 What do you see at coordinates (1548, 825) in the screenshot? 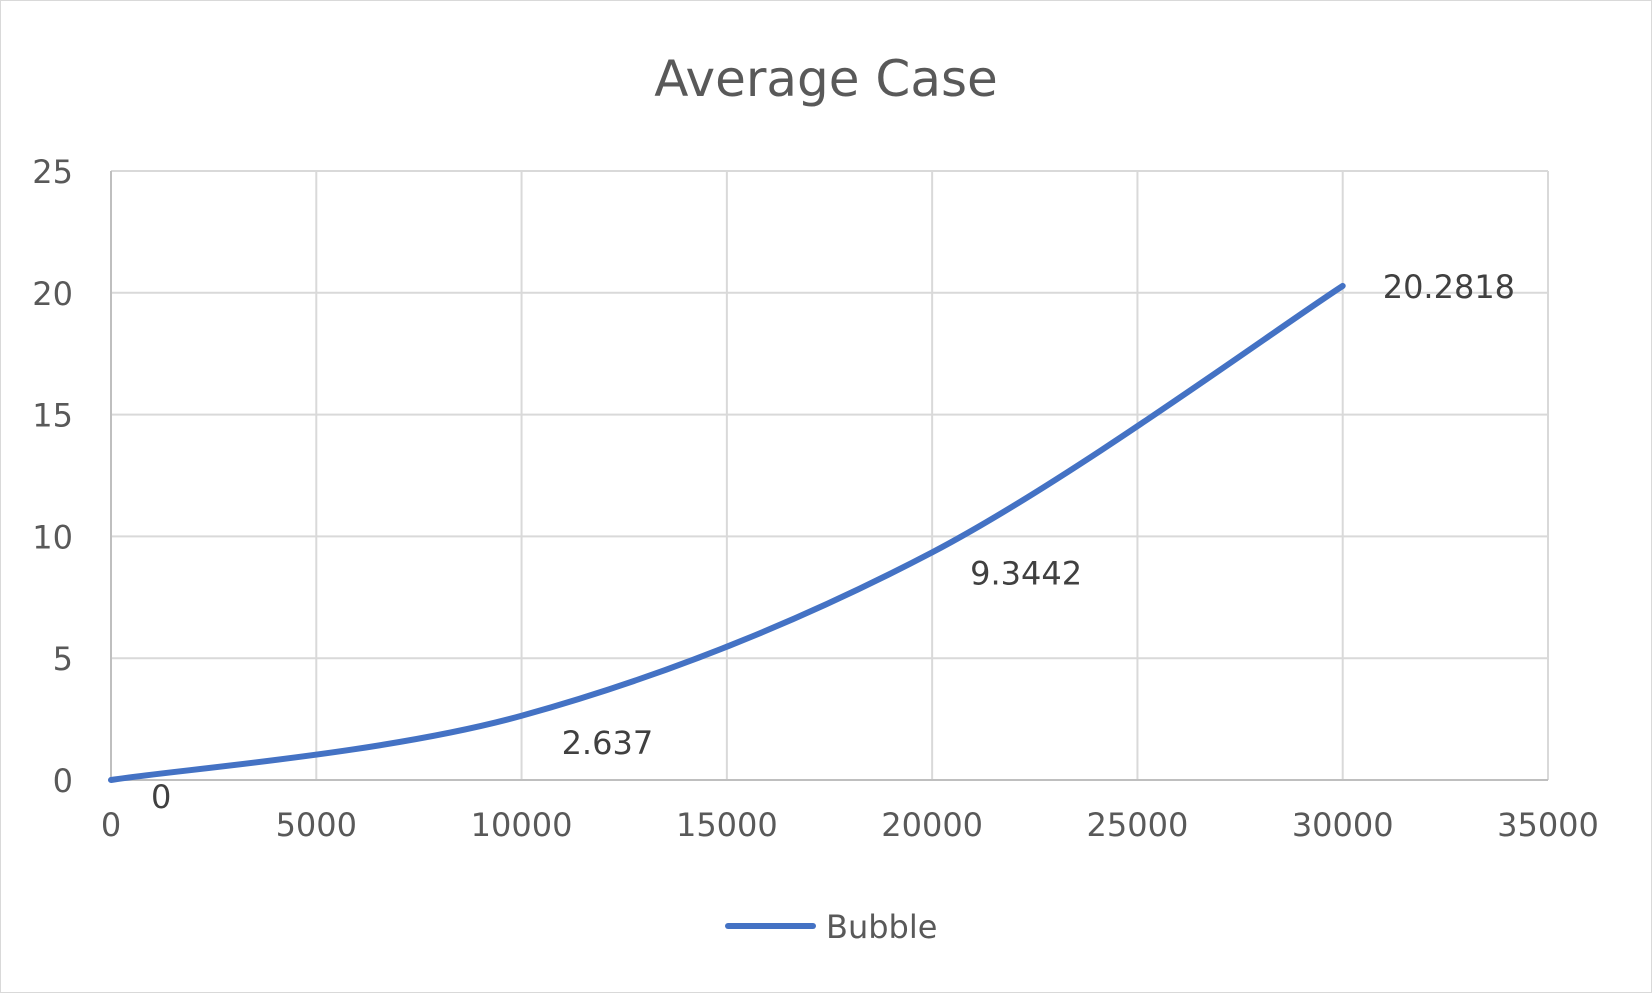
I see `x-tick-label: 35000` at bounding box center [1548, 825].